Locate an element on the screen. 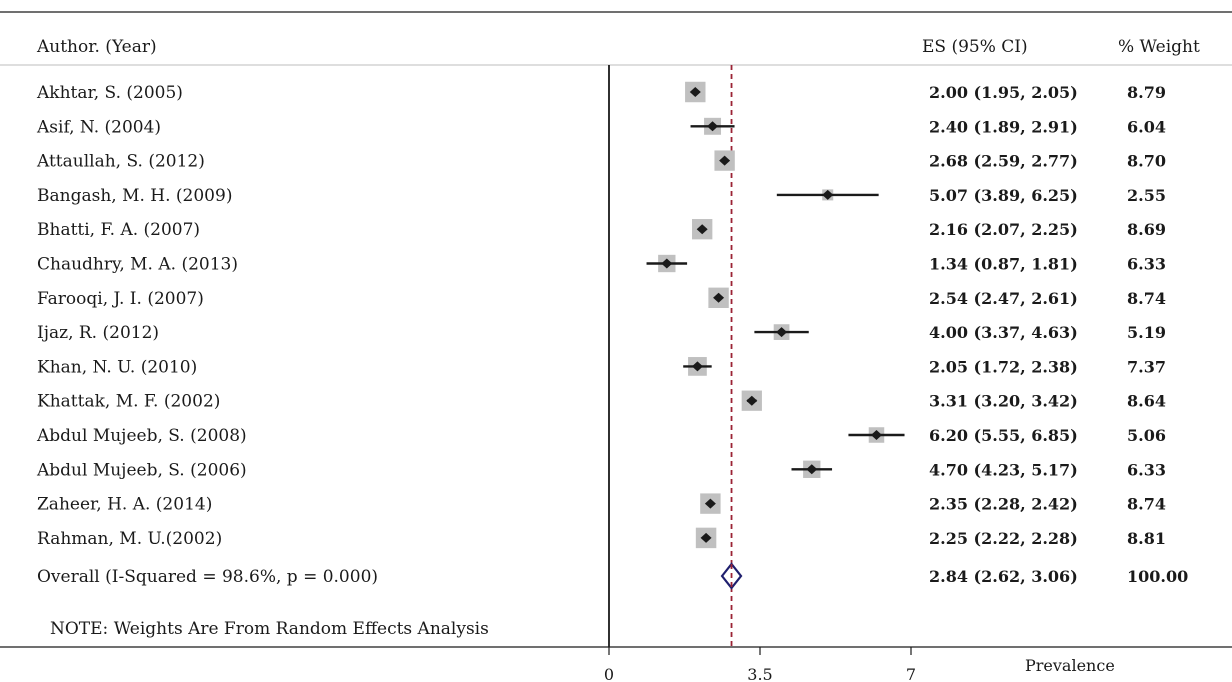 Image resolution: width=1232 pixels, height=682 pixels. header-es: ES (95% CI) is located at coordinates (975, 47).